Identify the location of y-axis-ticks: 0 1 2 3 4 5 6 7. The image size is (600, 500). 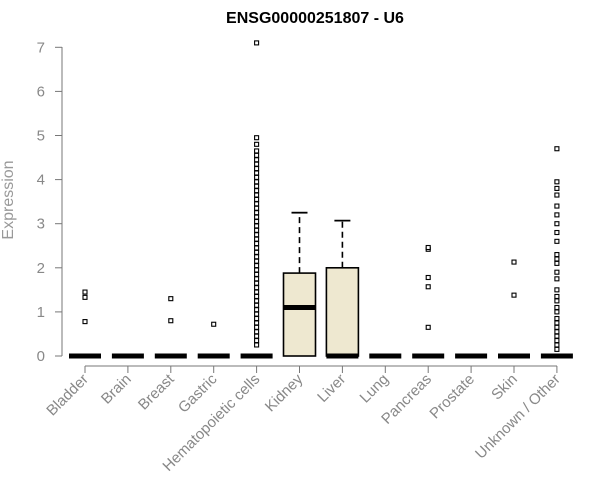
(49, 202).